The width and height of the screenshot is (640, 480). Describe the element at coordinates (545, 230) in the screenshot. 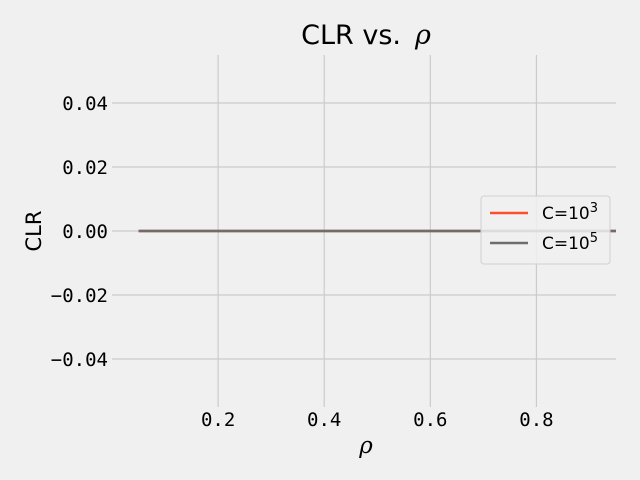

I see `legend: C=103 C=105` at that location.